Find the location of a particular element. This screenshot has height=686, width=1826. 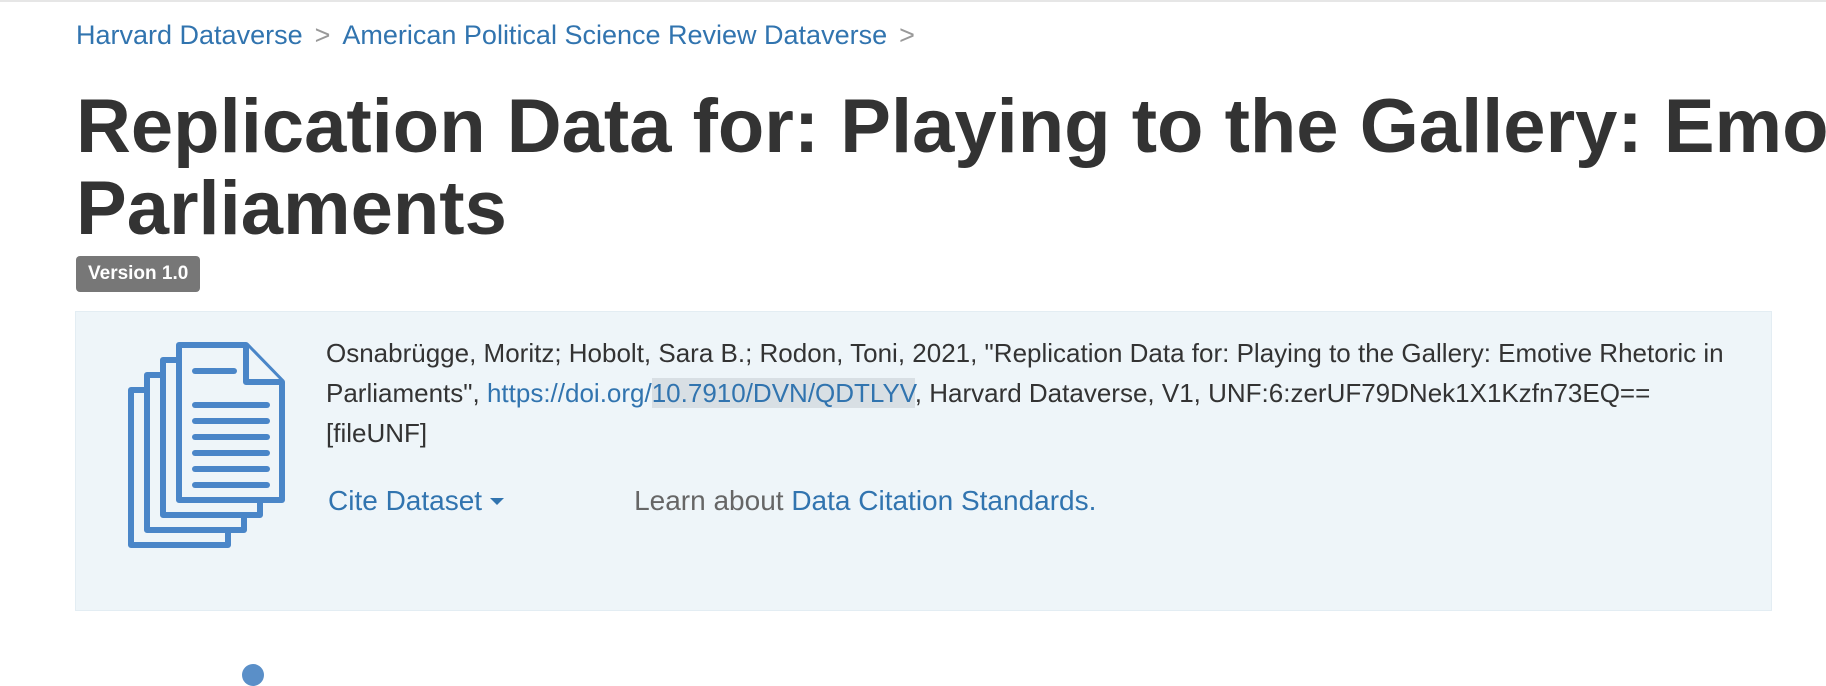

caret-down-icon is located at coordinates (497, 501).